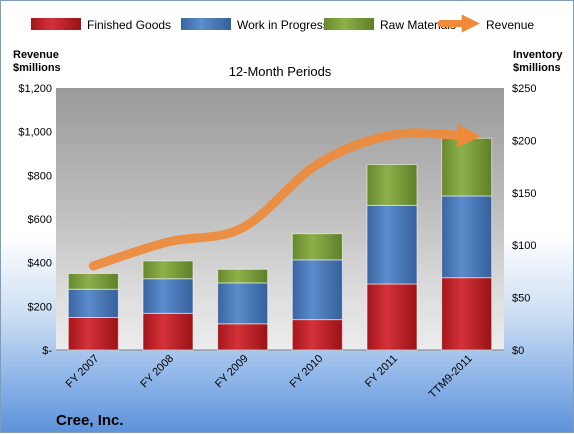  What do you see at coordinates (524, 89) in the screenshot?
I see `right-tick-label: $250` at bounding box center [524, 89].